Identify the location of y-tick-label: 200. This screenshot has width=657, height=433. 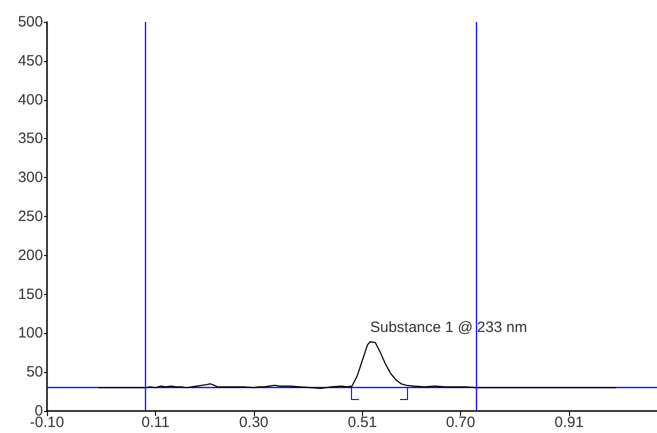
(30, 255).